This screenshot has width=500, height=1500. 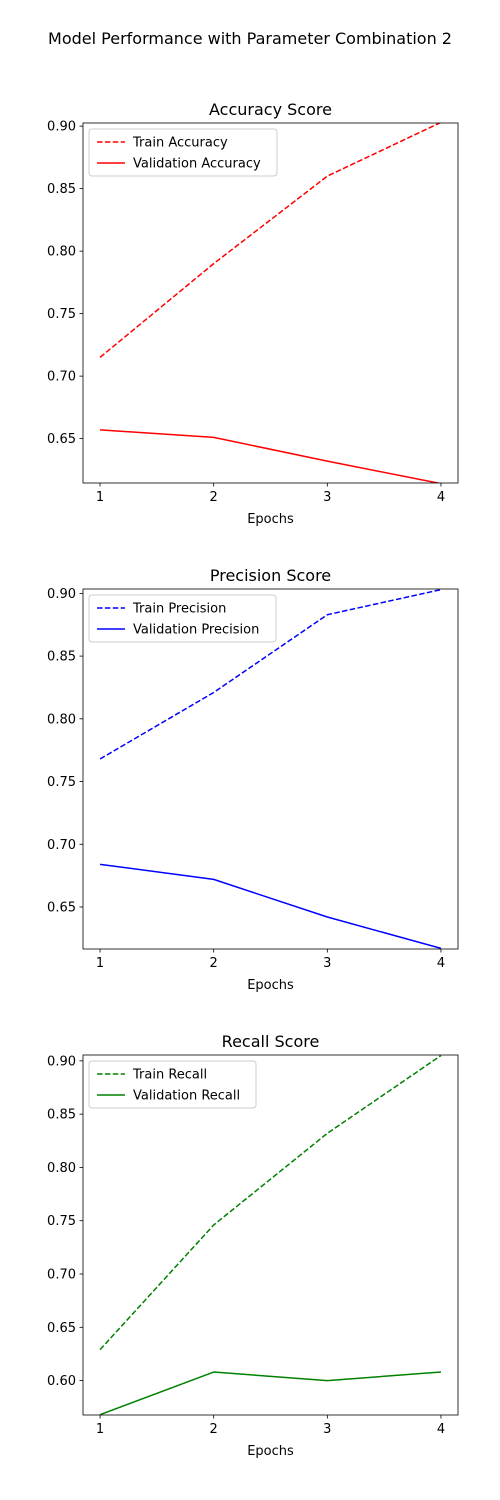 I want to click on legend-label-validation: Validation Recall, so click(x=186, y=1096).